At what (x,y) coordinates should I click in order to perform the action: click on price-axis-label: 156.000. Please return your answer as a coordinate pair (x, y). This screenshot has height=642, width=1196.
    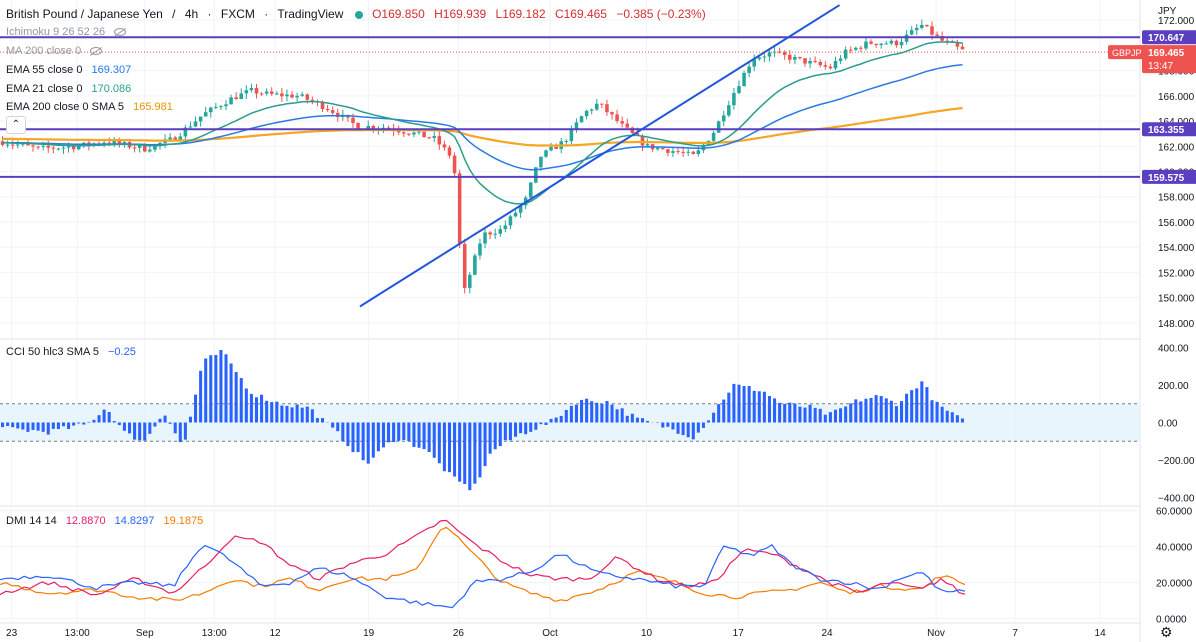
    Looking at the image, I should click on (1176, 223).